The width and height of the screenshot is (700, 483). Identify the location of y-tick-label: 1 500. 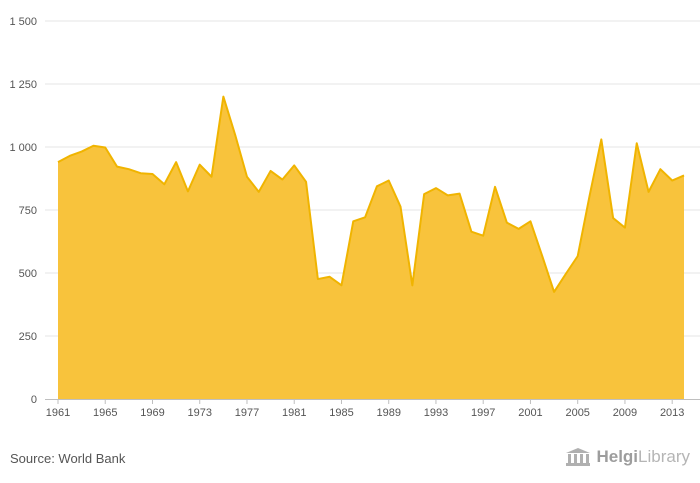
(23, 22).